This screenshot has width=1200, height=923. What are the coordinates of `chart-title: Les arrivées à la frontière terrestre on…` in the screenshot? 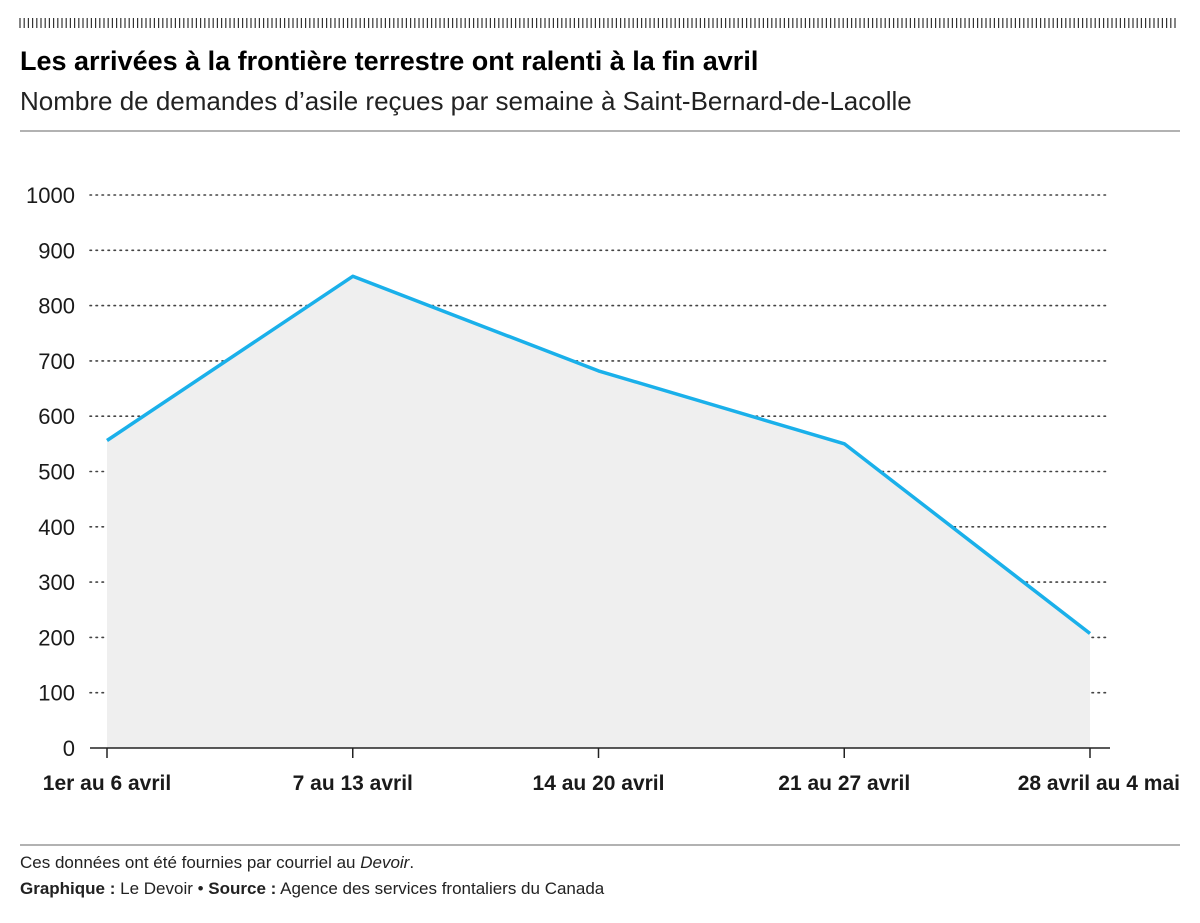 It's located at (389, 61).